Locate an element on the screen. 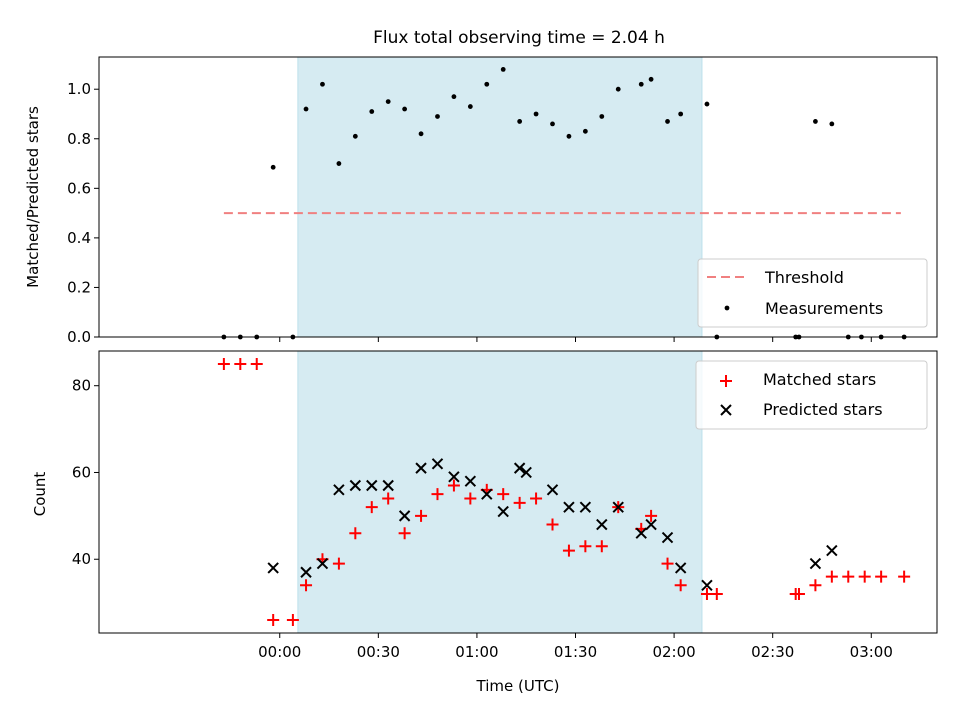 The image size is (960, 720). bottom-legend-box is located at coordinates (811, 395).